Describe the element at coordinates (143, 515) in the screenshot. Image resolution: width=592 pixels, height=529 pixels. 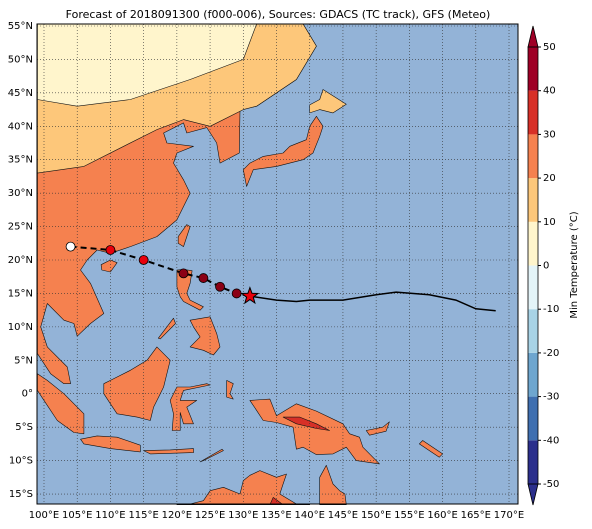
I see `x-tick-label: 115°E` at that location.